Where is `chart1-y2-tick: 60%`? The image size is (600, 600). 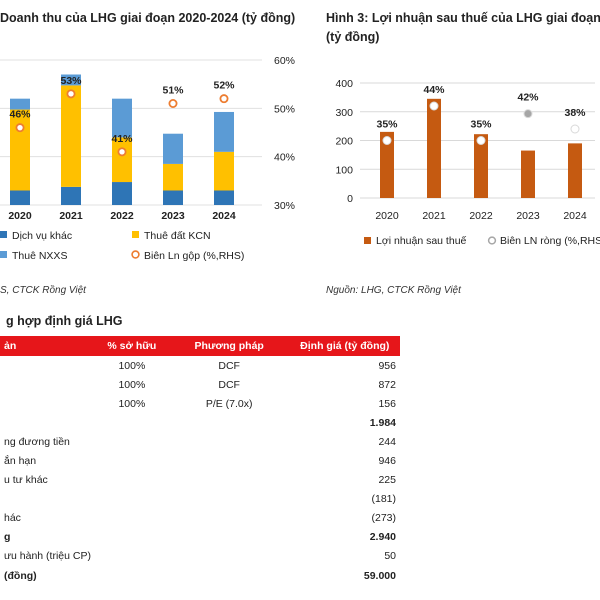
chart1-y2-tick: 60% is located at coordinates (284, 61).